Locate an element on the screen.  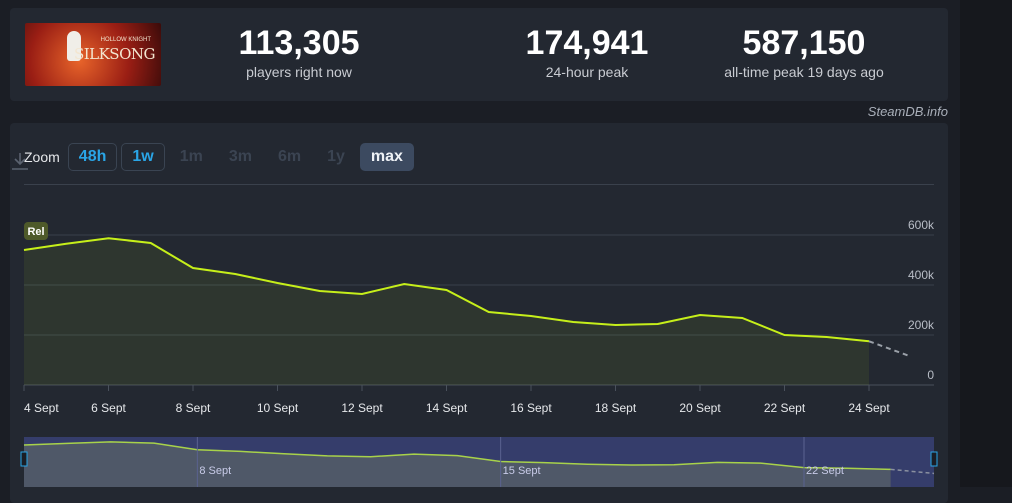
zoom-max-button: max is located at coordinates (386, 157).